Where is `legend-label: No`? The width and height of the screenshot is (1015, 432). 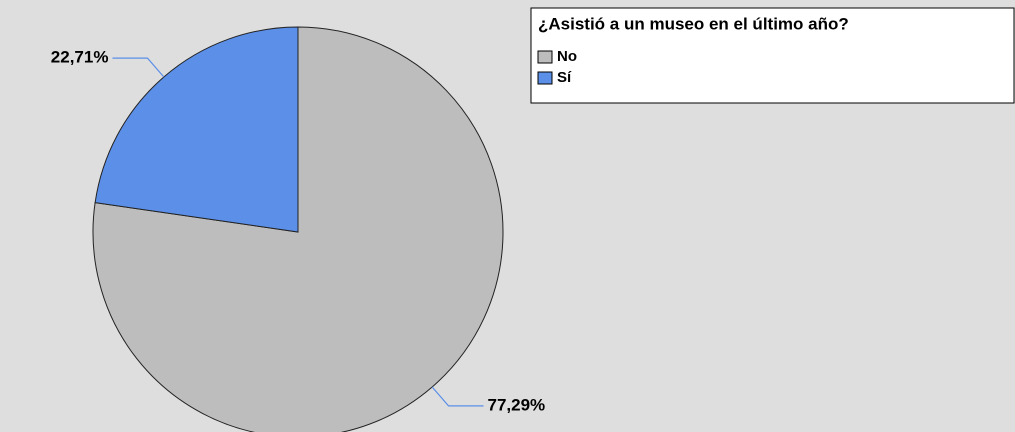
legend-label: No is located at coordinates (567, 56).